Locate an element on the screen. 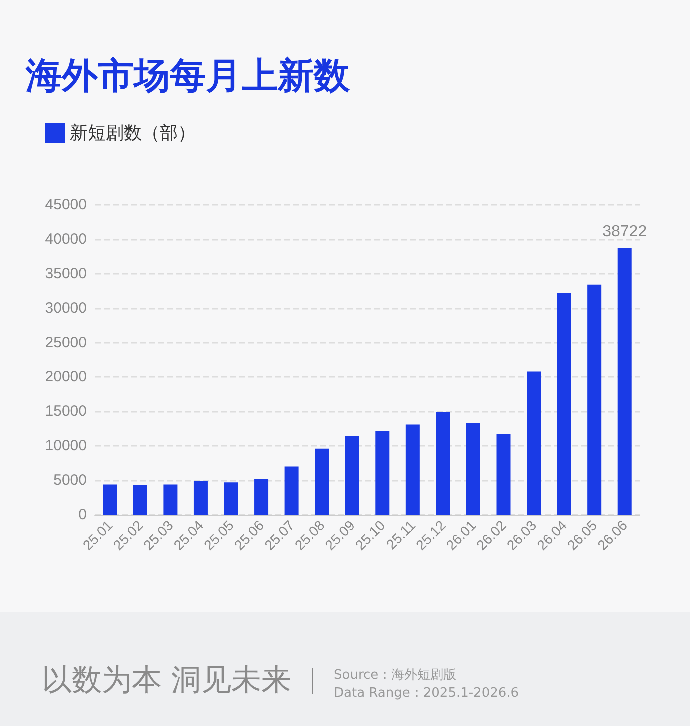 The image size is (690, 726). y-tick-label: 20000 is located at coordinates (66, 377).